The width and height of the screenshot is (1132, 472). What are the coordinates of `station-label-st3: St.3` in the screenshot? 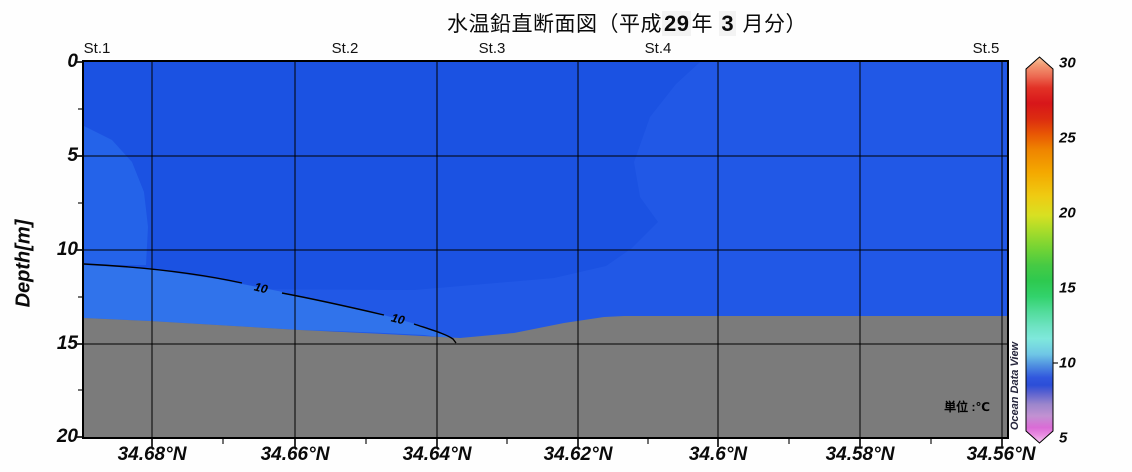 It's located at (492, 48).